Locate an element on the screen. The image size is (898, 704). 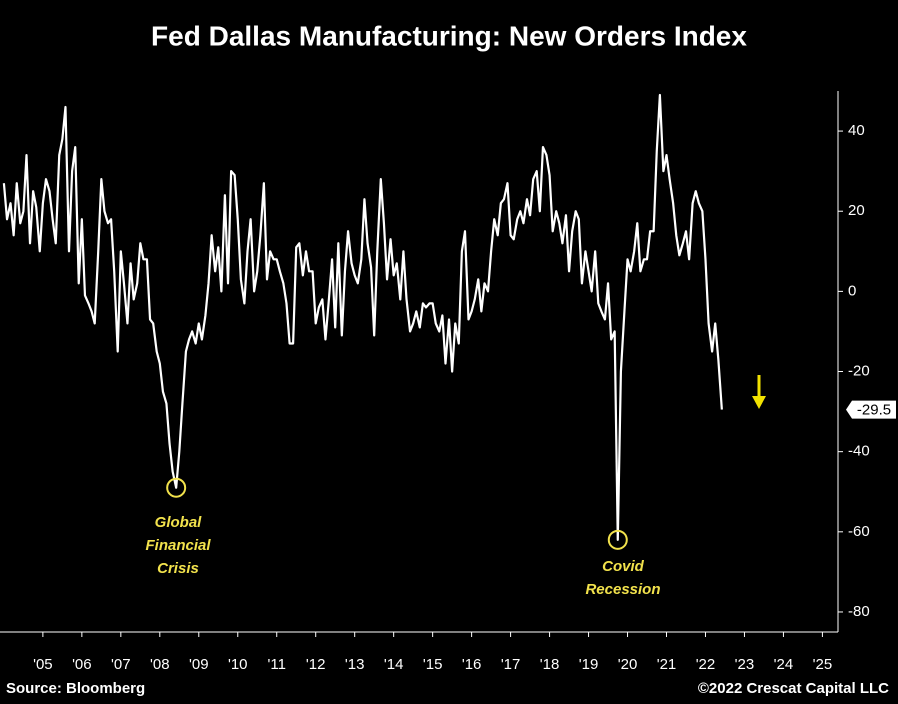
y-tick-label: 40 is located at coordinates (856, 130).